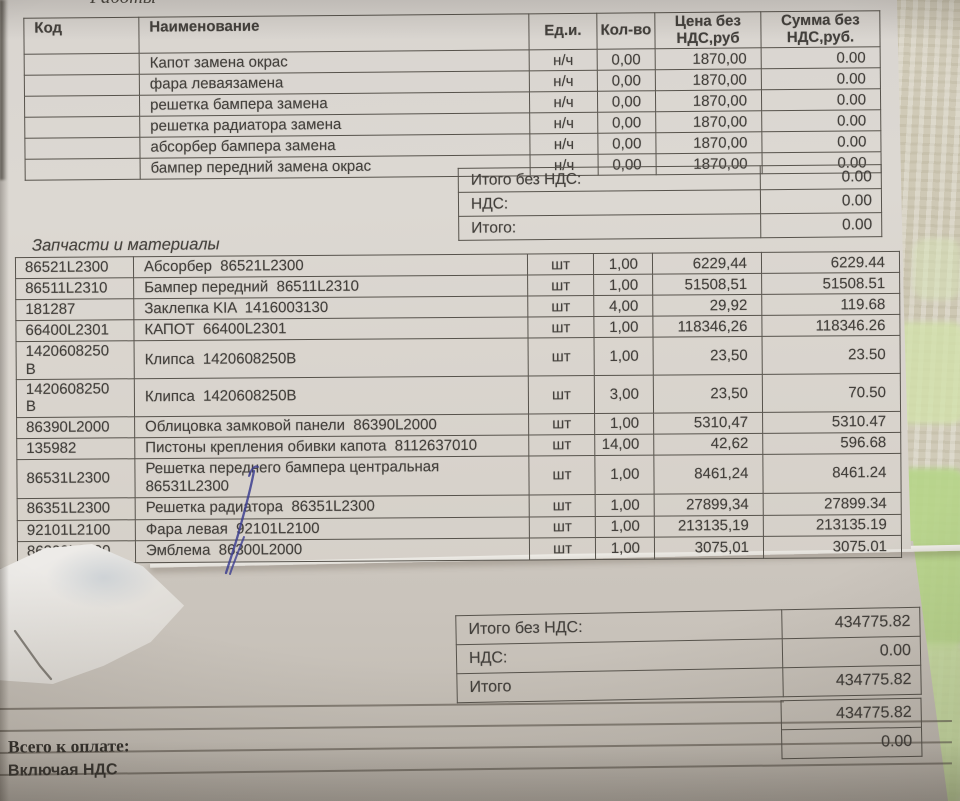 Image resolution: width=960 pixels, height=801 pixels. I want to click on col-header-qty: Кол-во, so click(626, 31).